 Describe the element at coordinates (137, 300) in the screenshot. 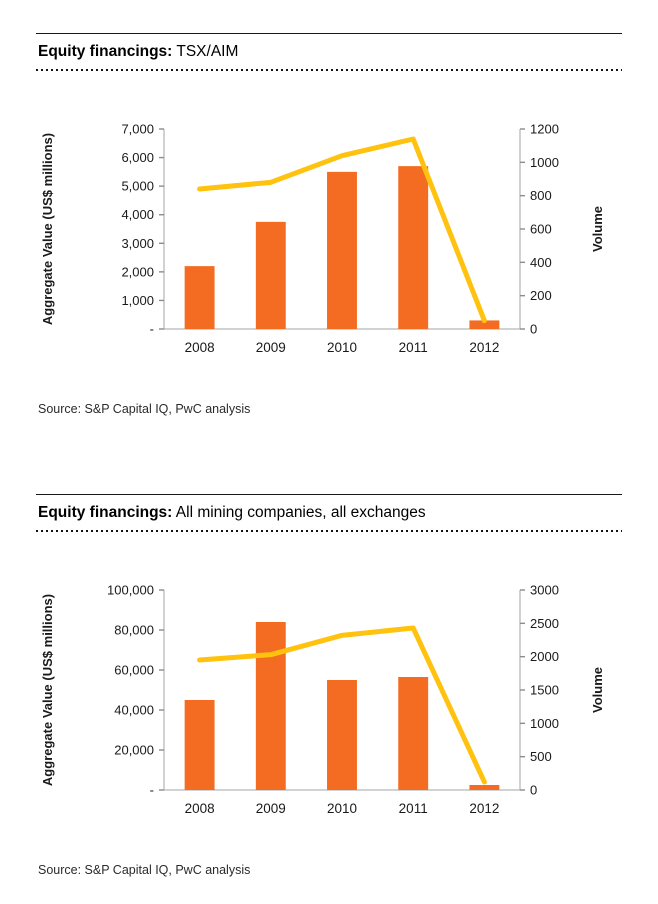

I see `left-tick-label: 1,000` at that location.